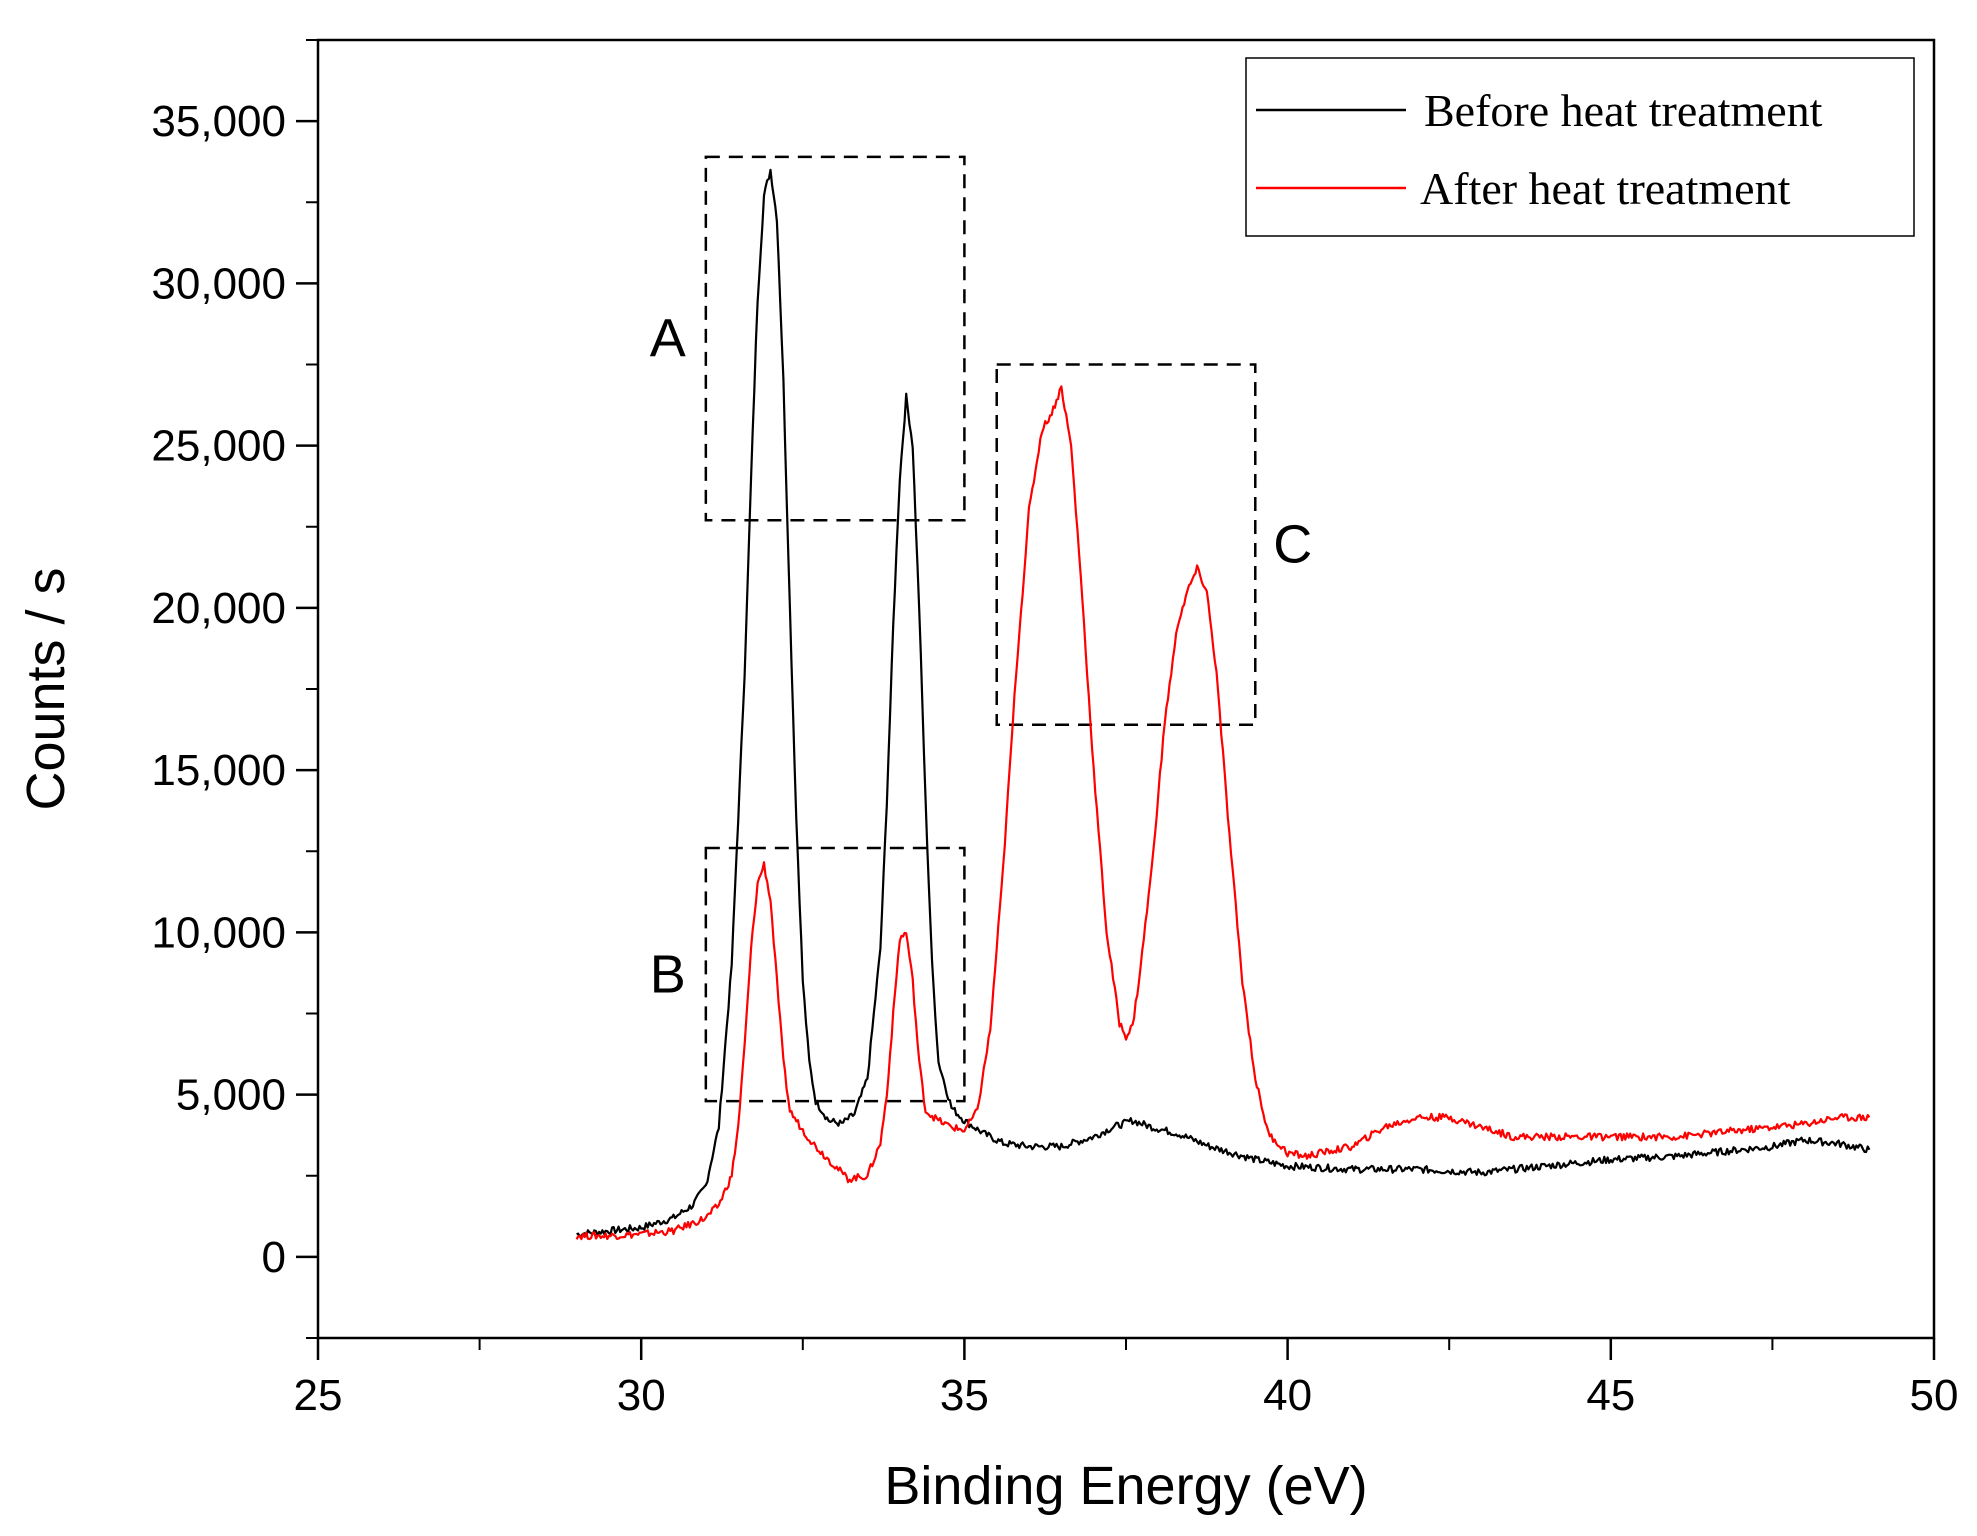 The height and width of the screenshot is (1536, 1977). What do you see at coordinates (218, 446) in the screenshot?
I see `y-tick-label-25000: 25,000` at bounding box center [218, 446].